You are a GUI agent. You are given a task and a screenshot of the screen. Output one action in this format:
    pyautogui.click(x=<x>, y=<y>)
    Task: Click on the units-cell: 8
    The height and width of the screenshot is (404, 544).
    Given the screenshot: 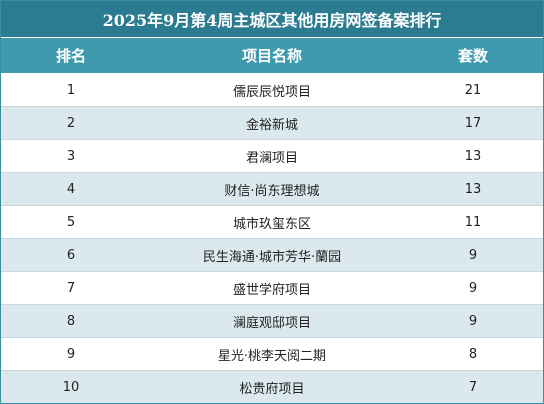 What is the action you would take?
    pyautogui.click(x=473, y=354)
    